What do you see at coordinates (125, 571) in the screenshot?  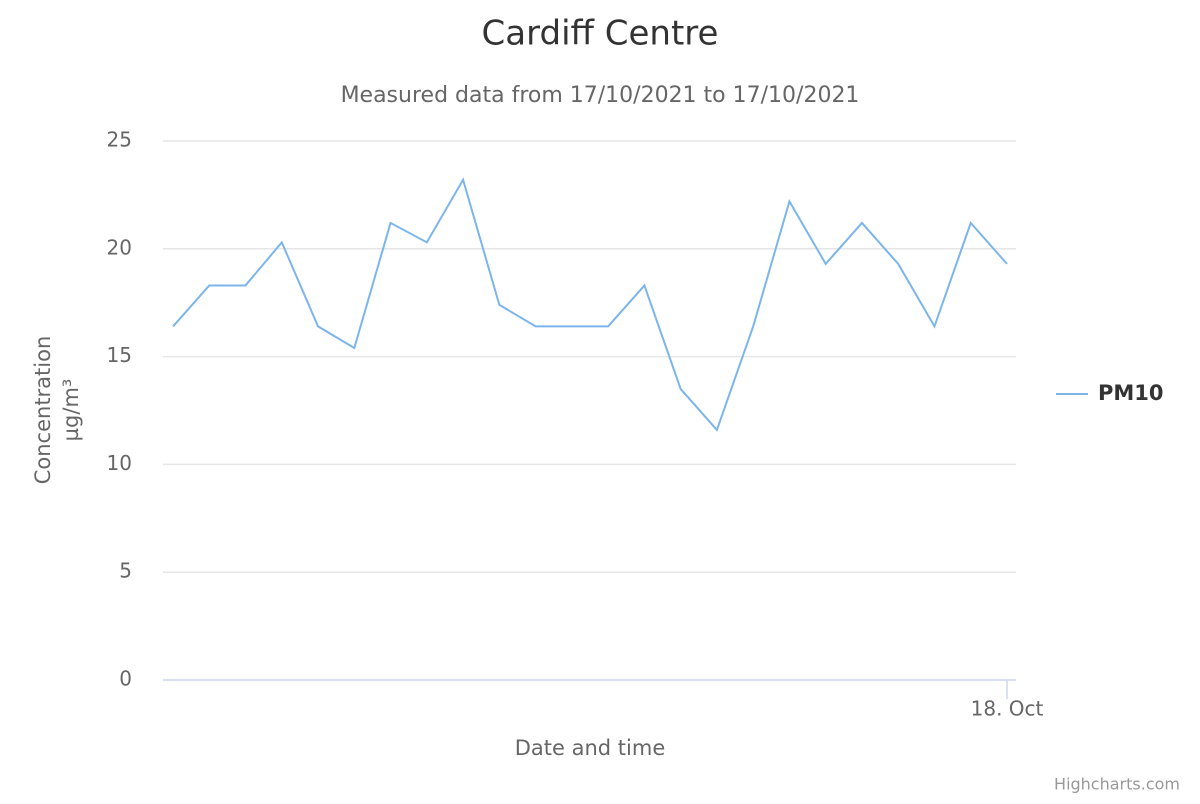 I see `y-tick-label: 5` at bounding box center [125, 571].